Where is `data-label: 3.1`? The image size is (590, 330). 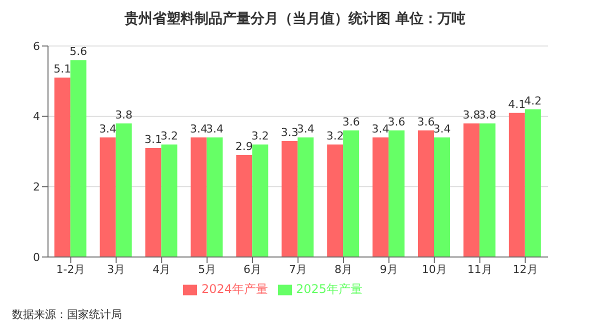 data-label: 3.1 is located at coordinates (153, 139).